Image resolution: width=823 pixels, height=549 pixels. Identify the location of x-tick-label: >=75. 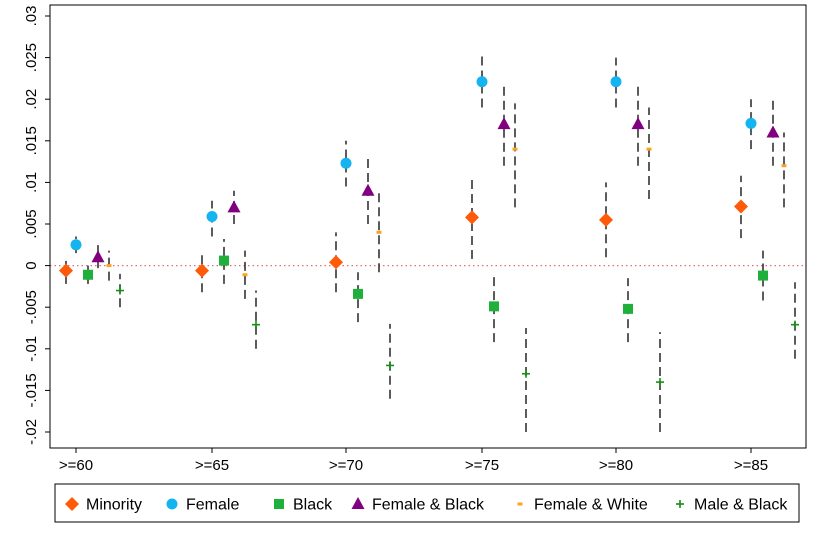
(482, 465).